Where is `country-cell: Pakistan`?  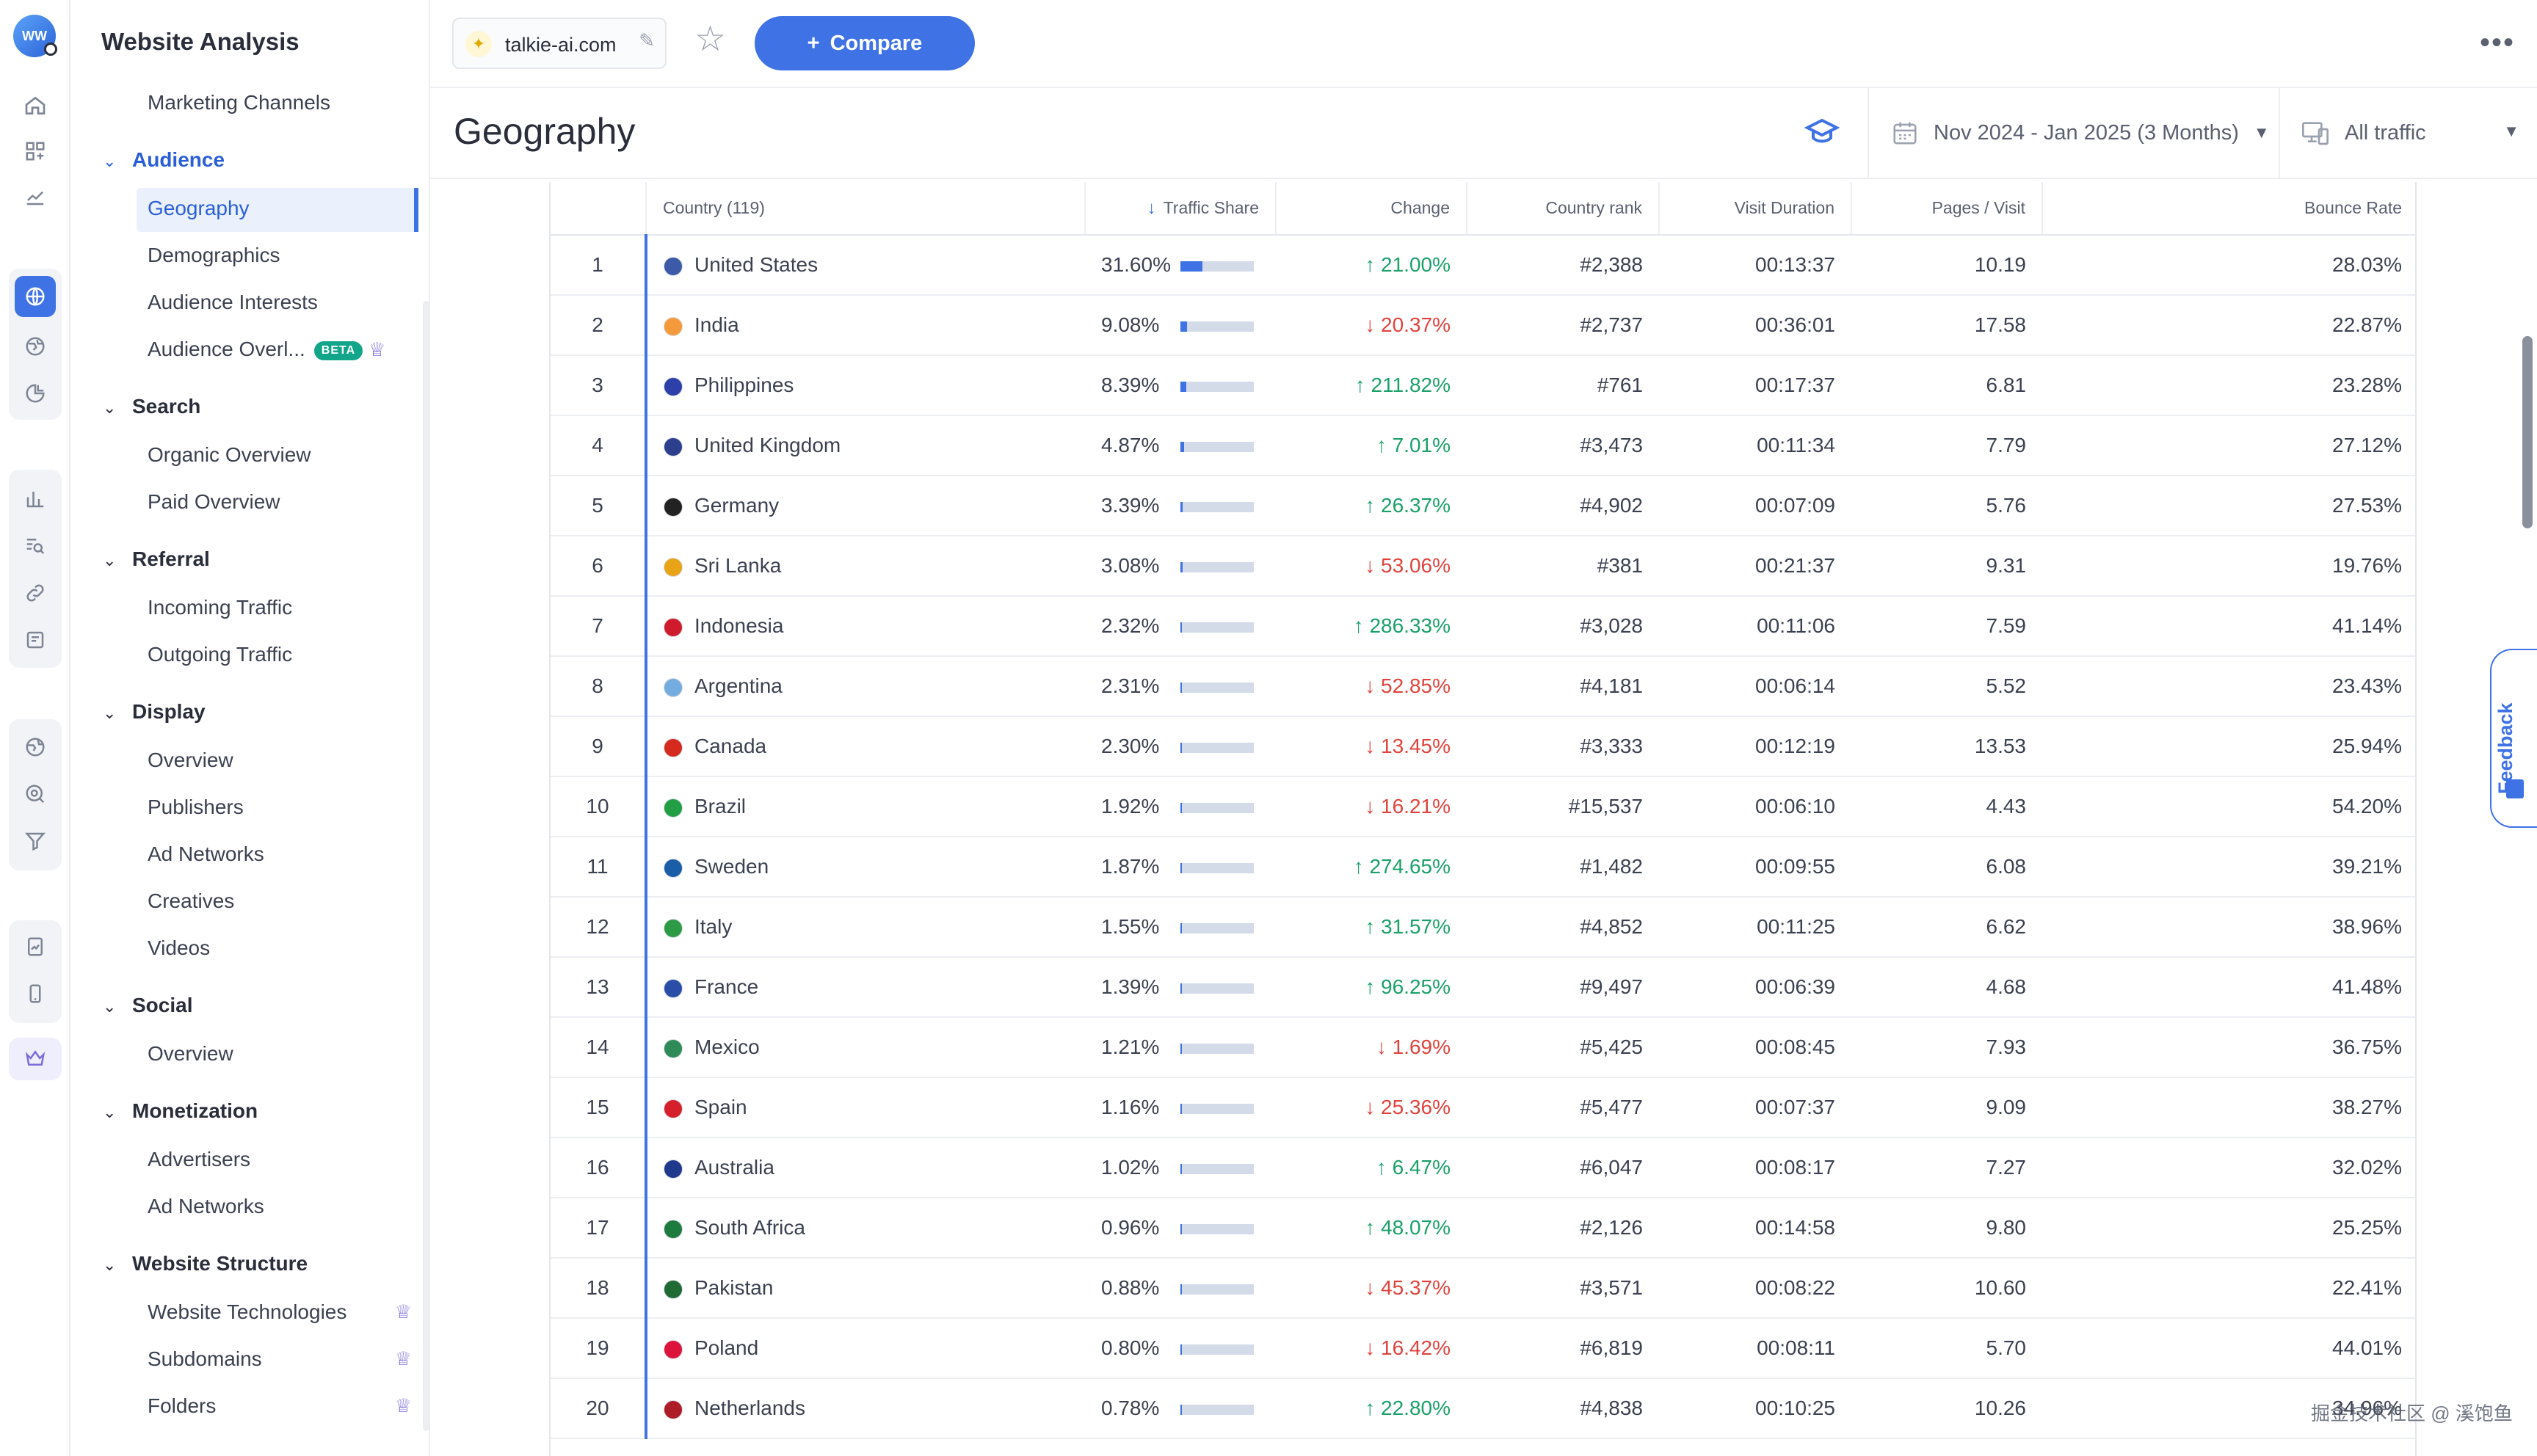 country-cell: Pakistan is located at coordinates (865, 1288).